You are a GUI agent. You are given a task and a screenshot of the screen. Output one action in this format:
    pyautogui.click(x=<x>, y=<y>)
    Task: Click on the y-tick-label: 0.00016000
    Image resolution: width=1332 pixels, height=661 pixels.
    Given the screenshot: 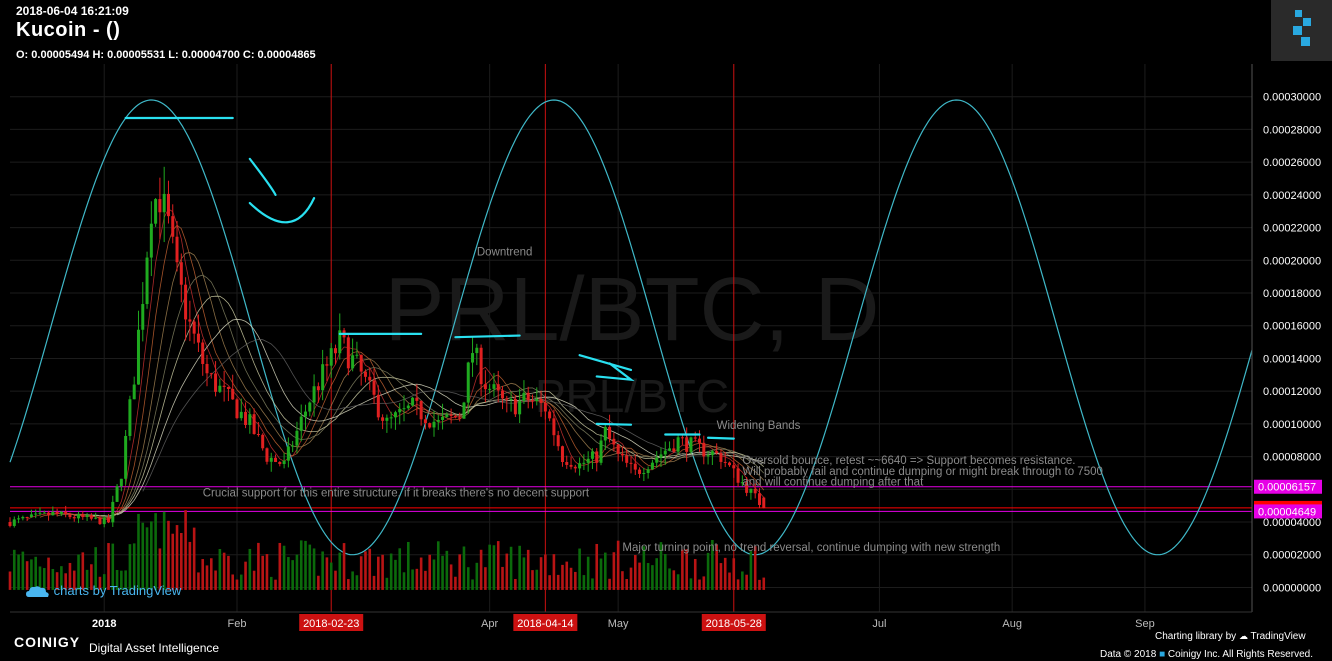 What is the action you would take?
    pyautogui.click(x=1292, y=327)
    